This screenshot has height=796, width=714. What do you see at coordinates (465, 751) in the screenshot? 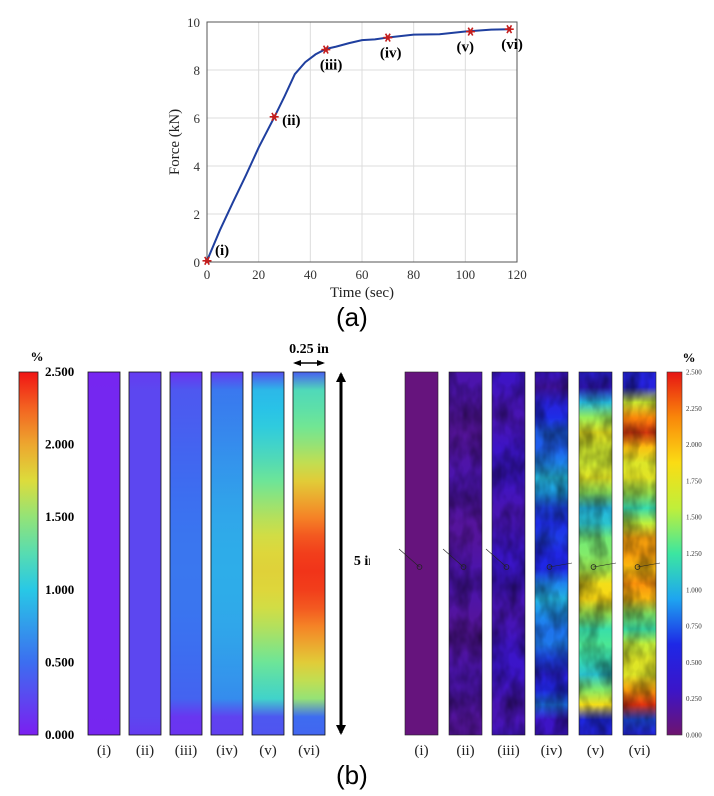
I see `dic-stage-label: (ii)` at bounding box center [465, 751].